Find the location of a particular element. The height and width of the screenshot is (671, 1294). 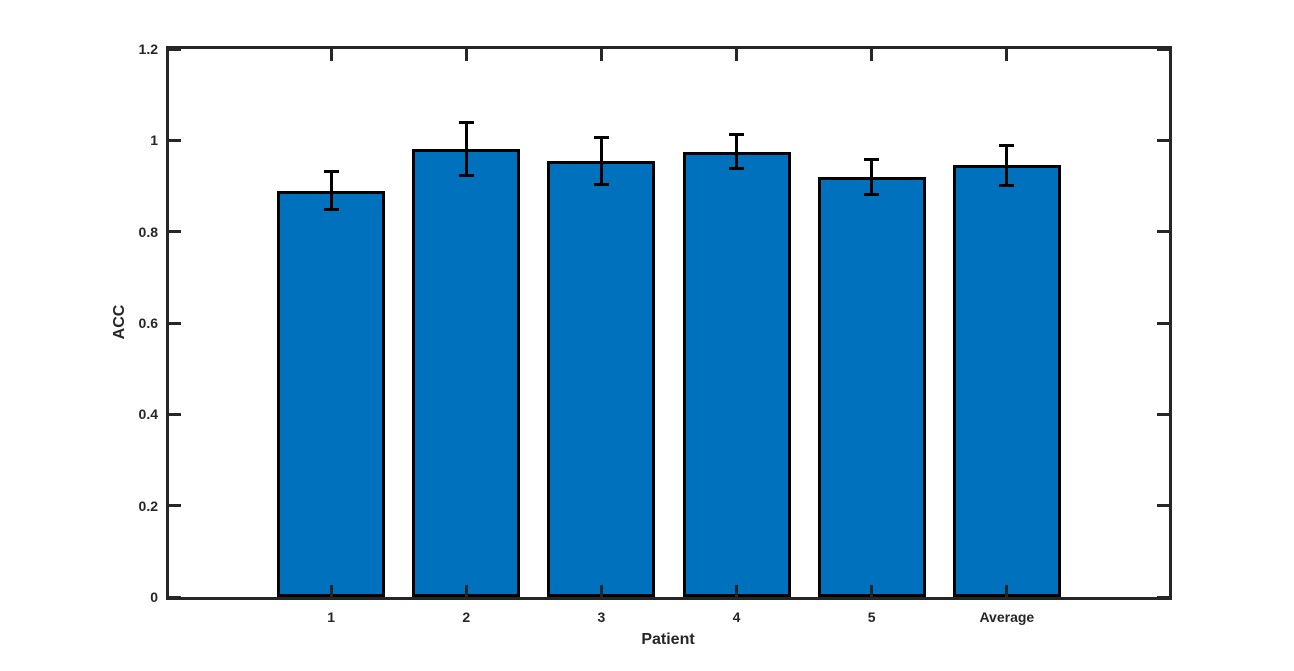

x-tick-label: 1 is located at coordinates (331, 617).